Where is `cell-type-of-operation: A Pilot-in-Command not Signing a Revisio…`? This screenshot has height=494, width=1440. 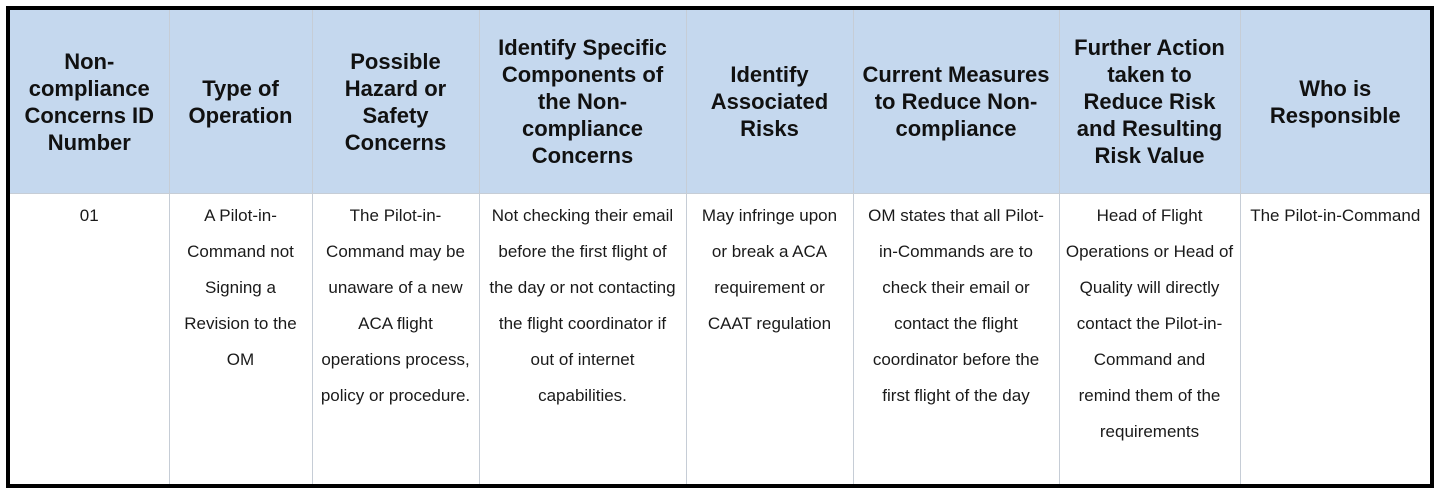 cell-type-of-operation: A Pilot-in-Command not Signing a Revisio… is located at coordinates (240, 338).